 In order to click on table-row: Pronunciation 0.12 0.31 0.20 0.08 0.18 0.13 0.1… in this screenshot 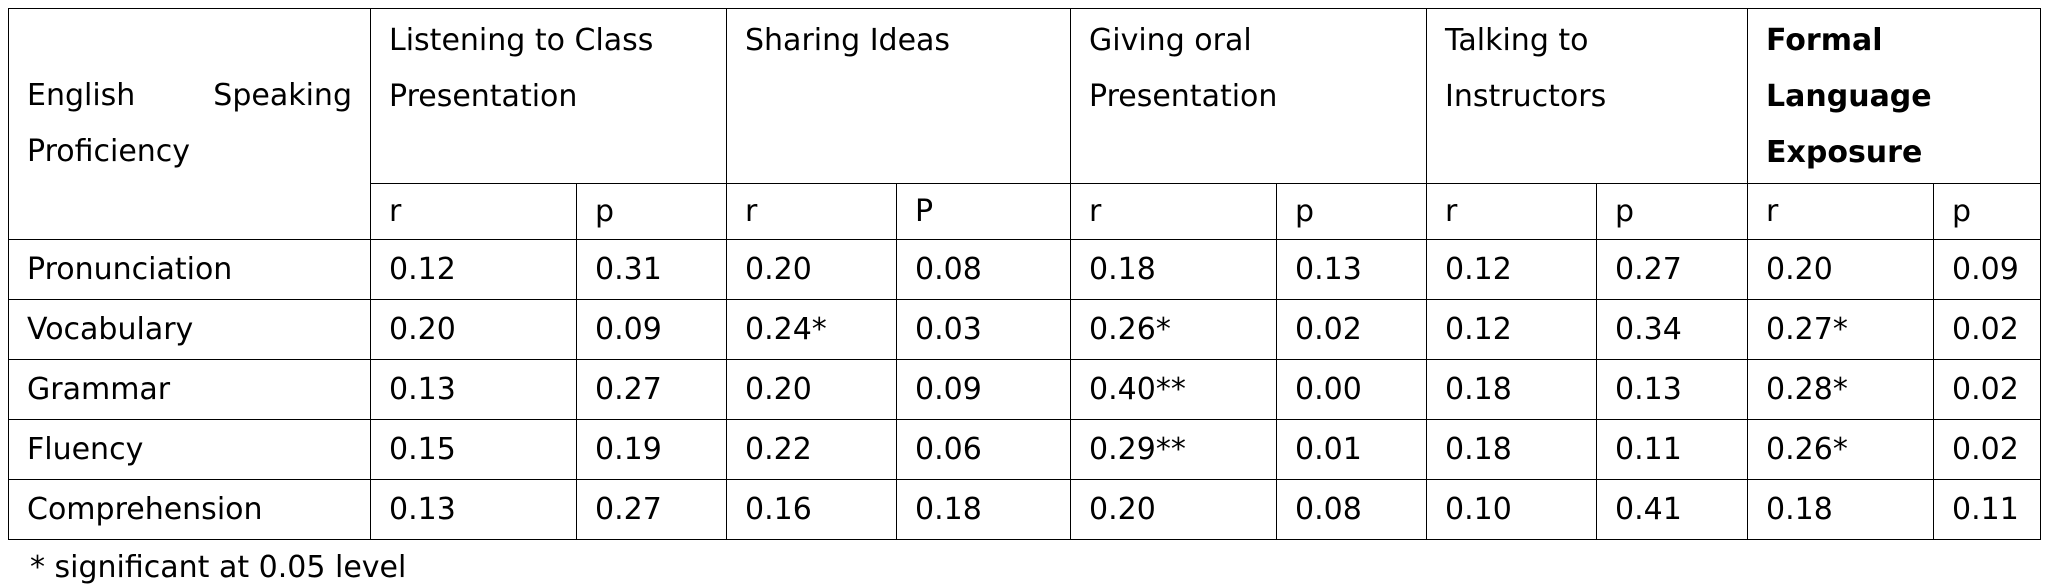, I will do `click(1025, 269)`.